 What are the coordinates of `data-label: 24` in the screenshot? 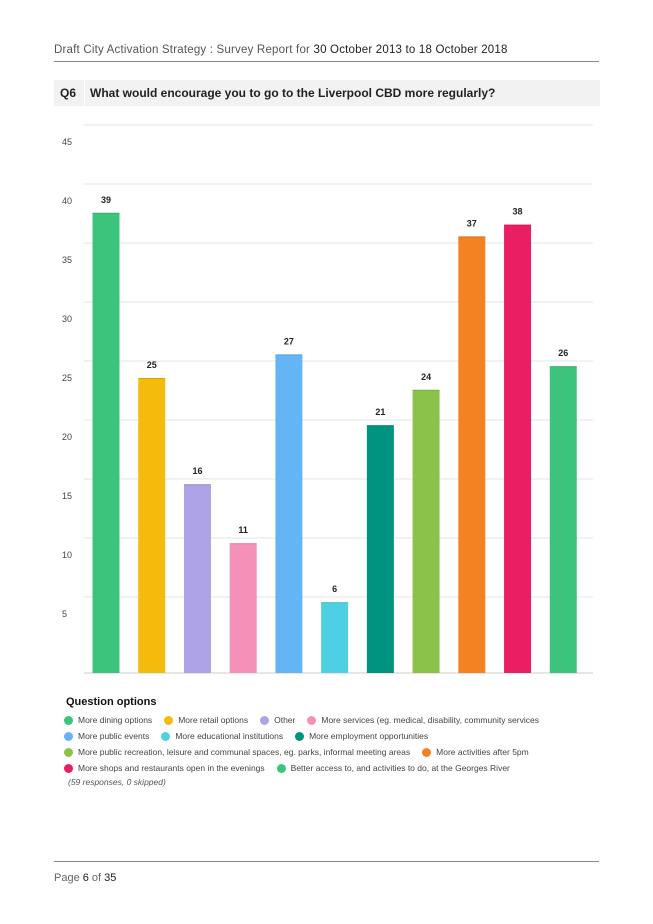 It's located at (426, 377).